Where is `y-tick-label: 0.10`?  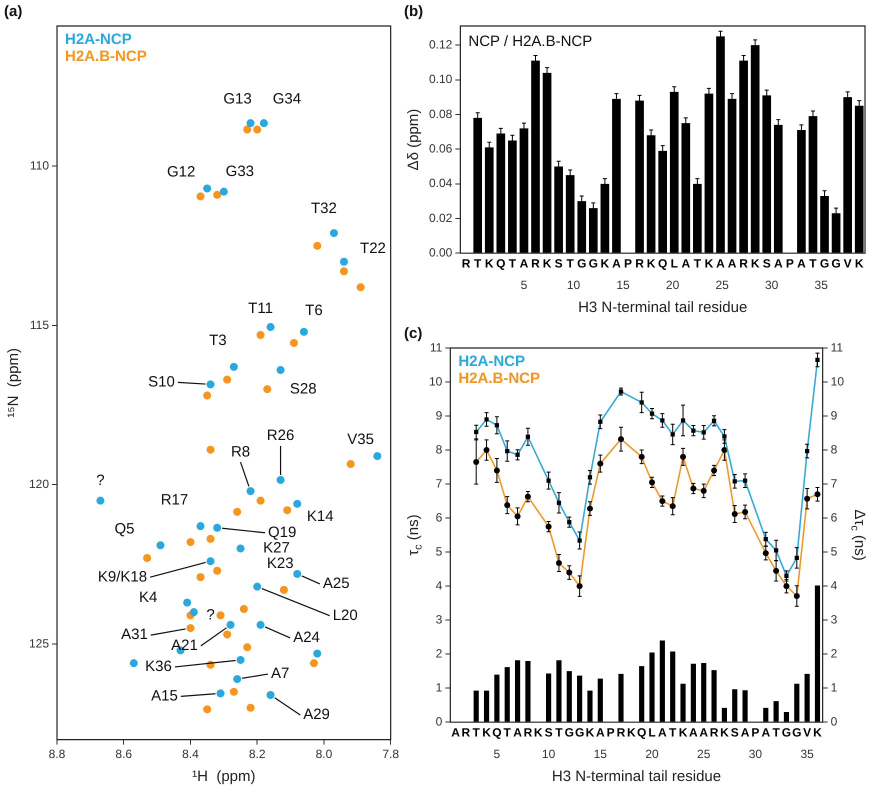 y-tick-label: 0.10 is located at coordinates (440, 79).